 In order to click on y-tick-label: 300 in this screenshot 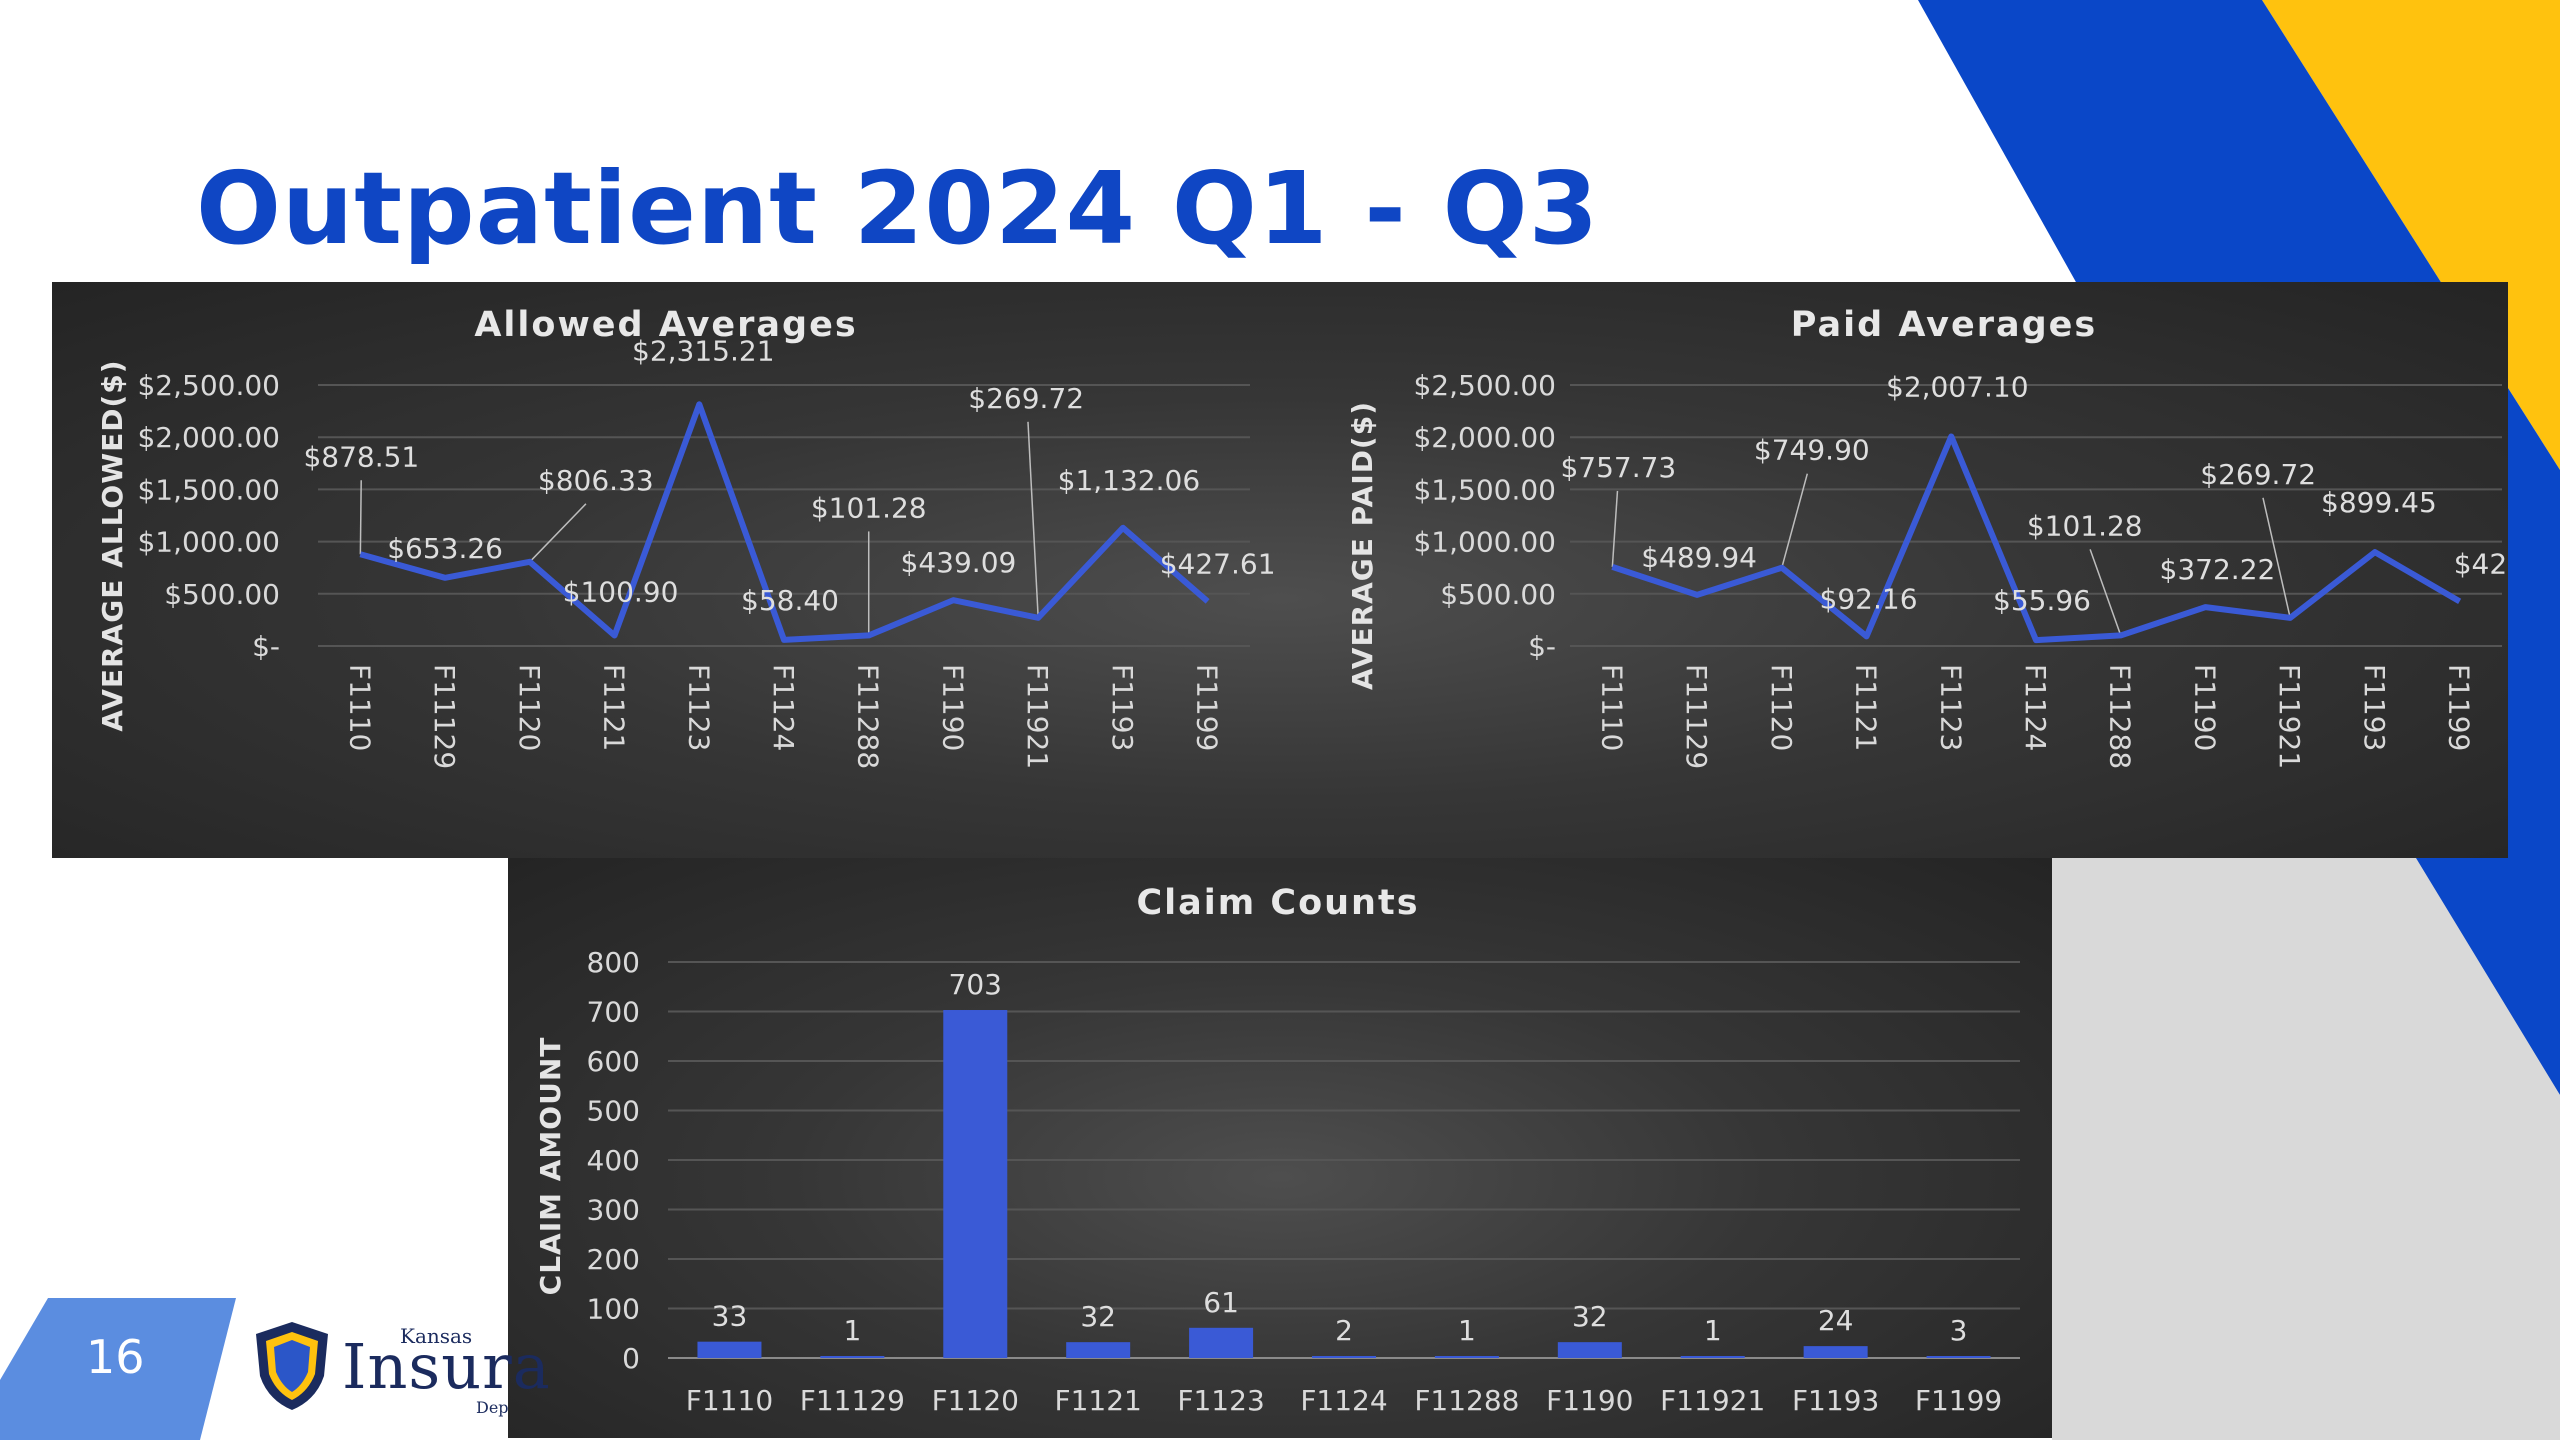, I will do `click(613, 1210)`.